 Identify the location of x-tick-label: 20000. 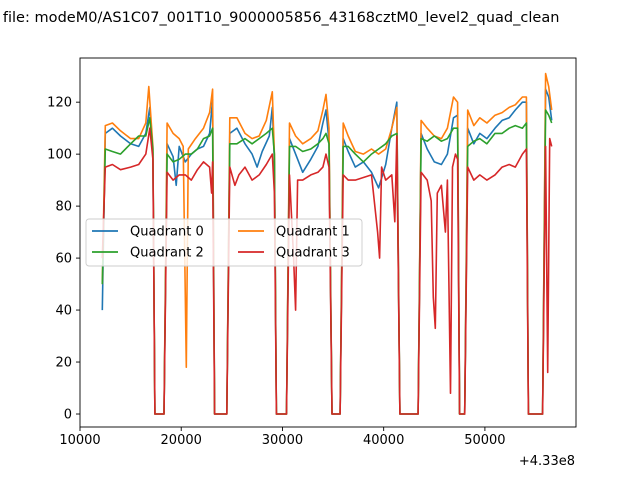
(181, 440).